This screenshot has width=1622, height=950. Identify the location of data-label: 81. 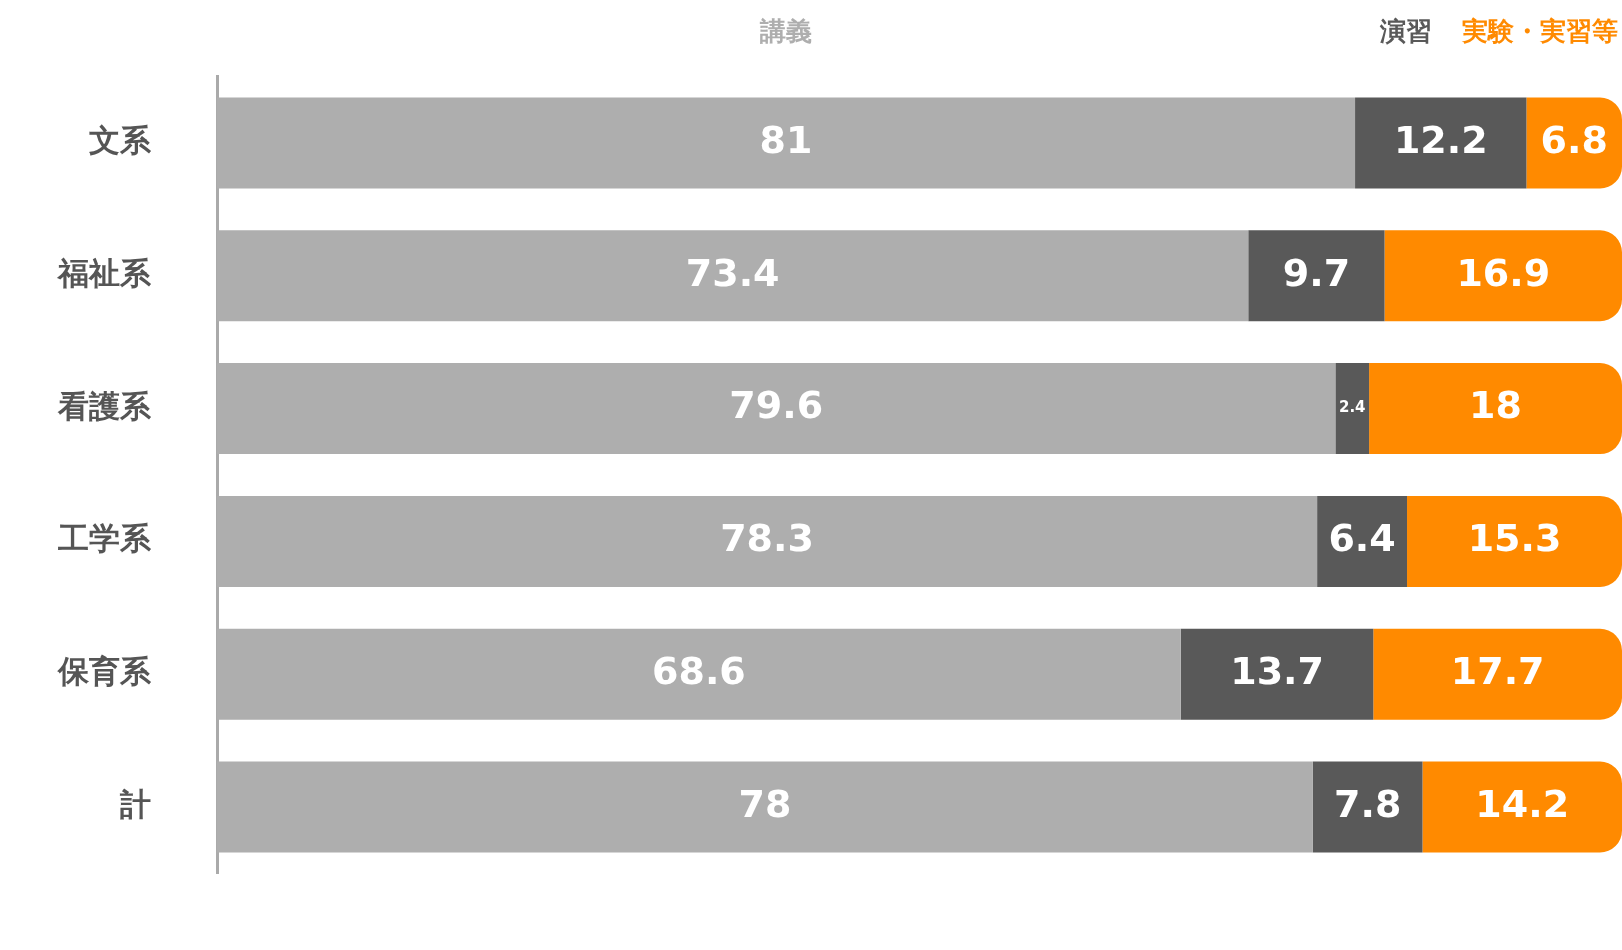
(786, 139).